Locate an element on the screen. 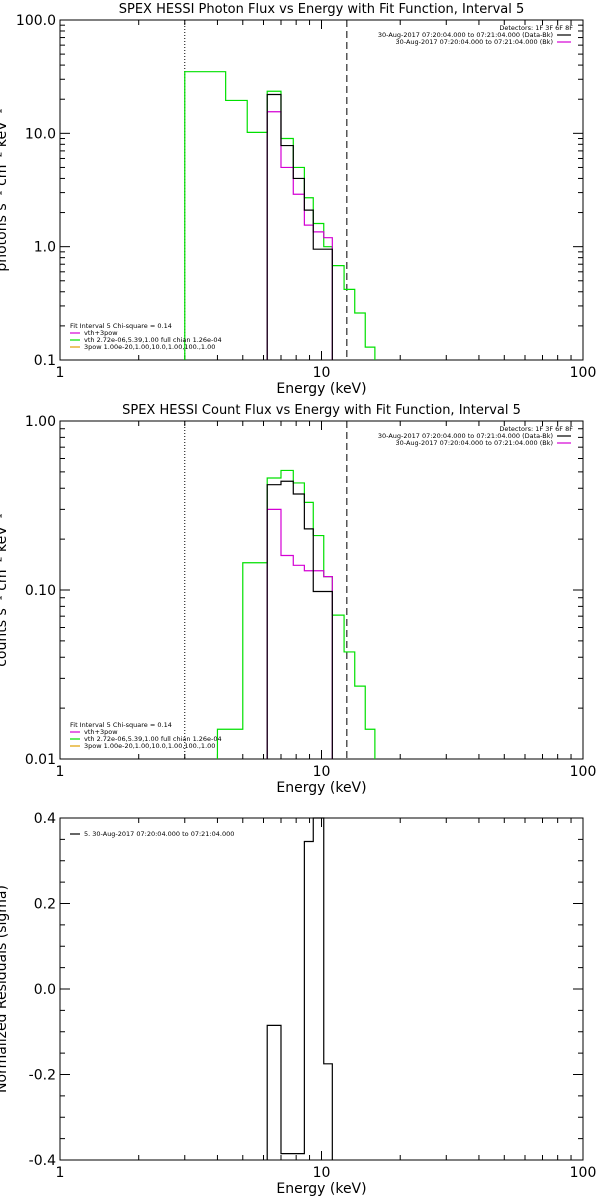 The width and height of the screenshot is (600, 1200). y-tick-label: 0.4 is located at coordinates (45, 819).